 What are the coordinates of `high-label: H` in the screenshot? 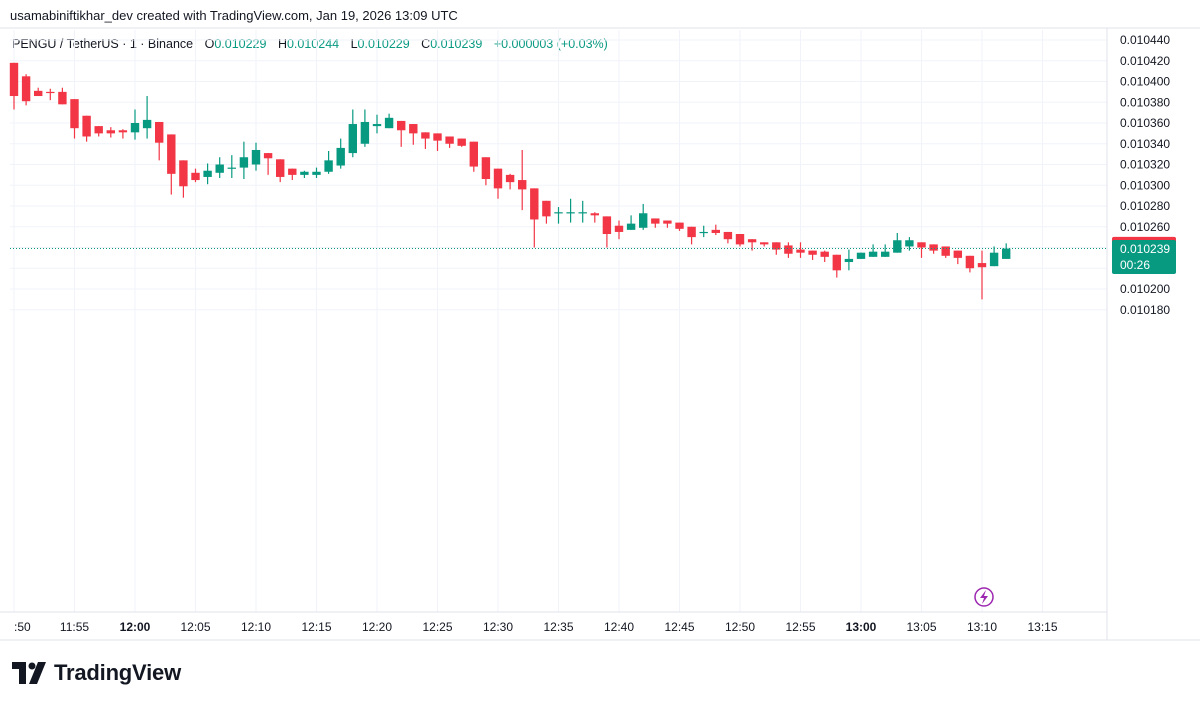 It's located at (282, 44).